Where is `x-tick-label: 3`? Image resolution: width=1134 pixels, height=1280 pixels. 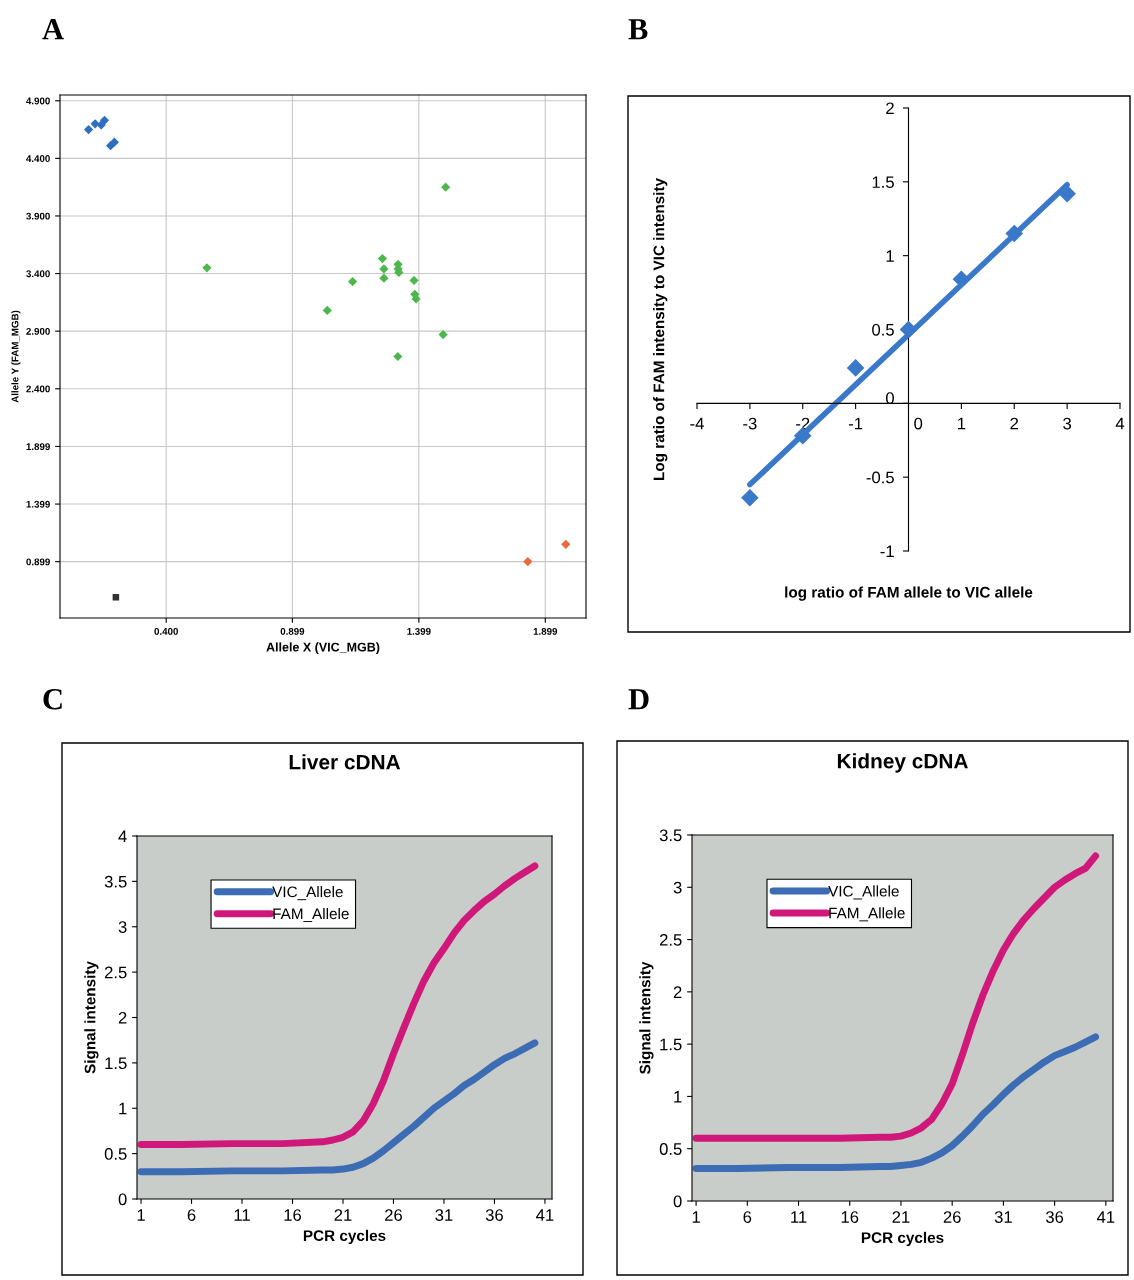 x-tick-label: 3 is located at coordinates (1067, 423).